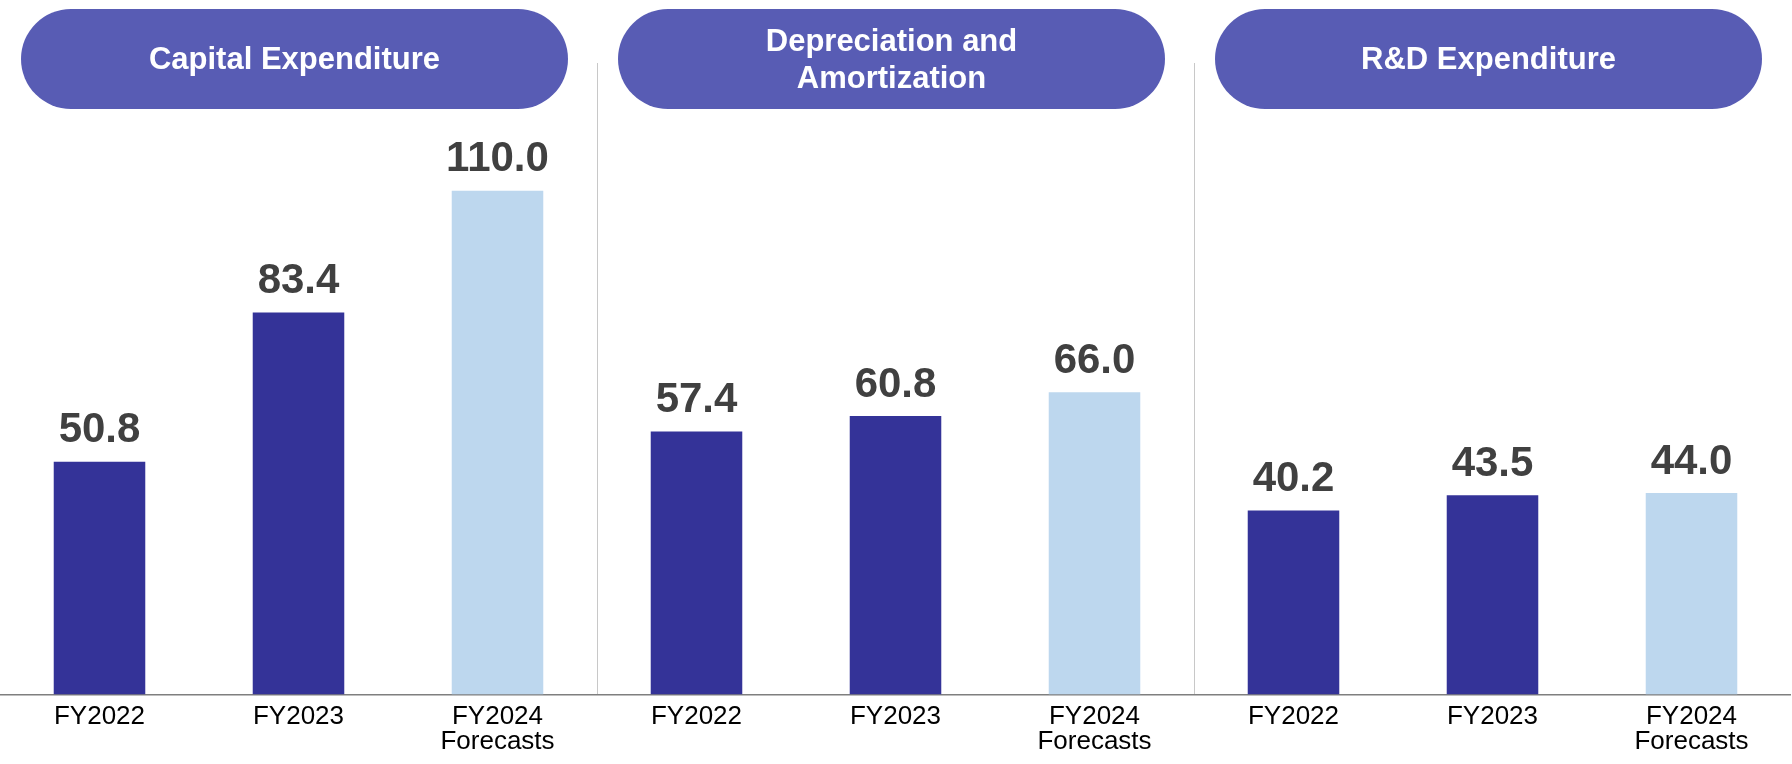 This screenshot has width=1792, height=764. What do you see at coordinates (299, 279) in the screenshot?
I see `data-label: 83.4` at bounding box center [299, 279].